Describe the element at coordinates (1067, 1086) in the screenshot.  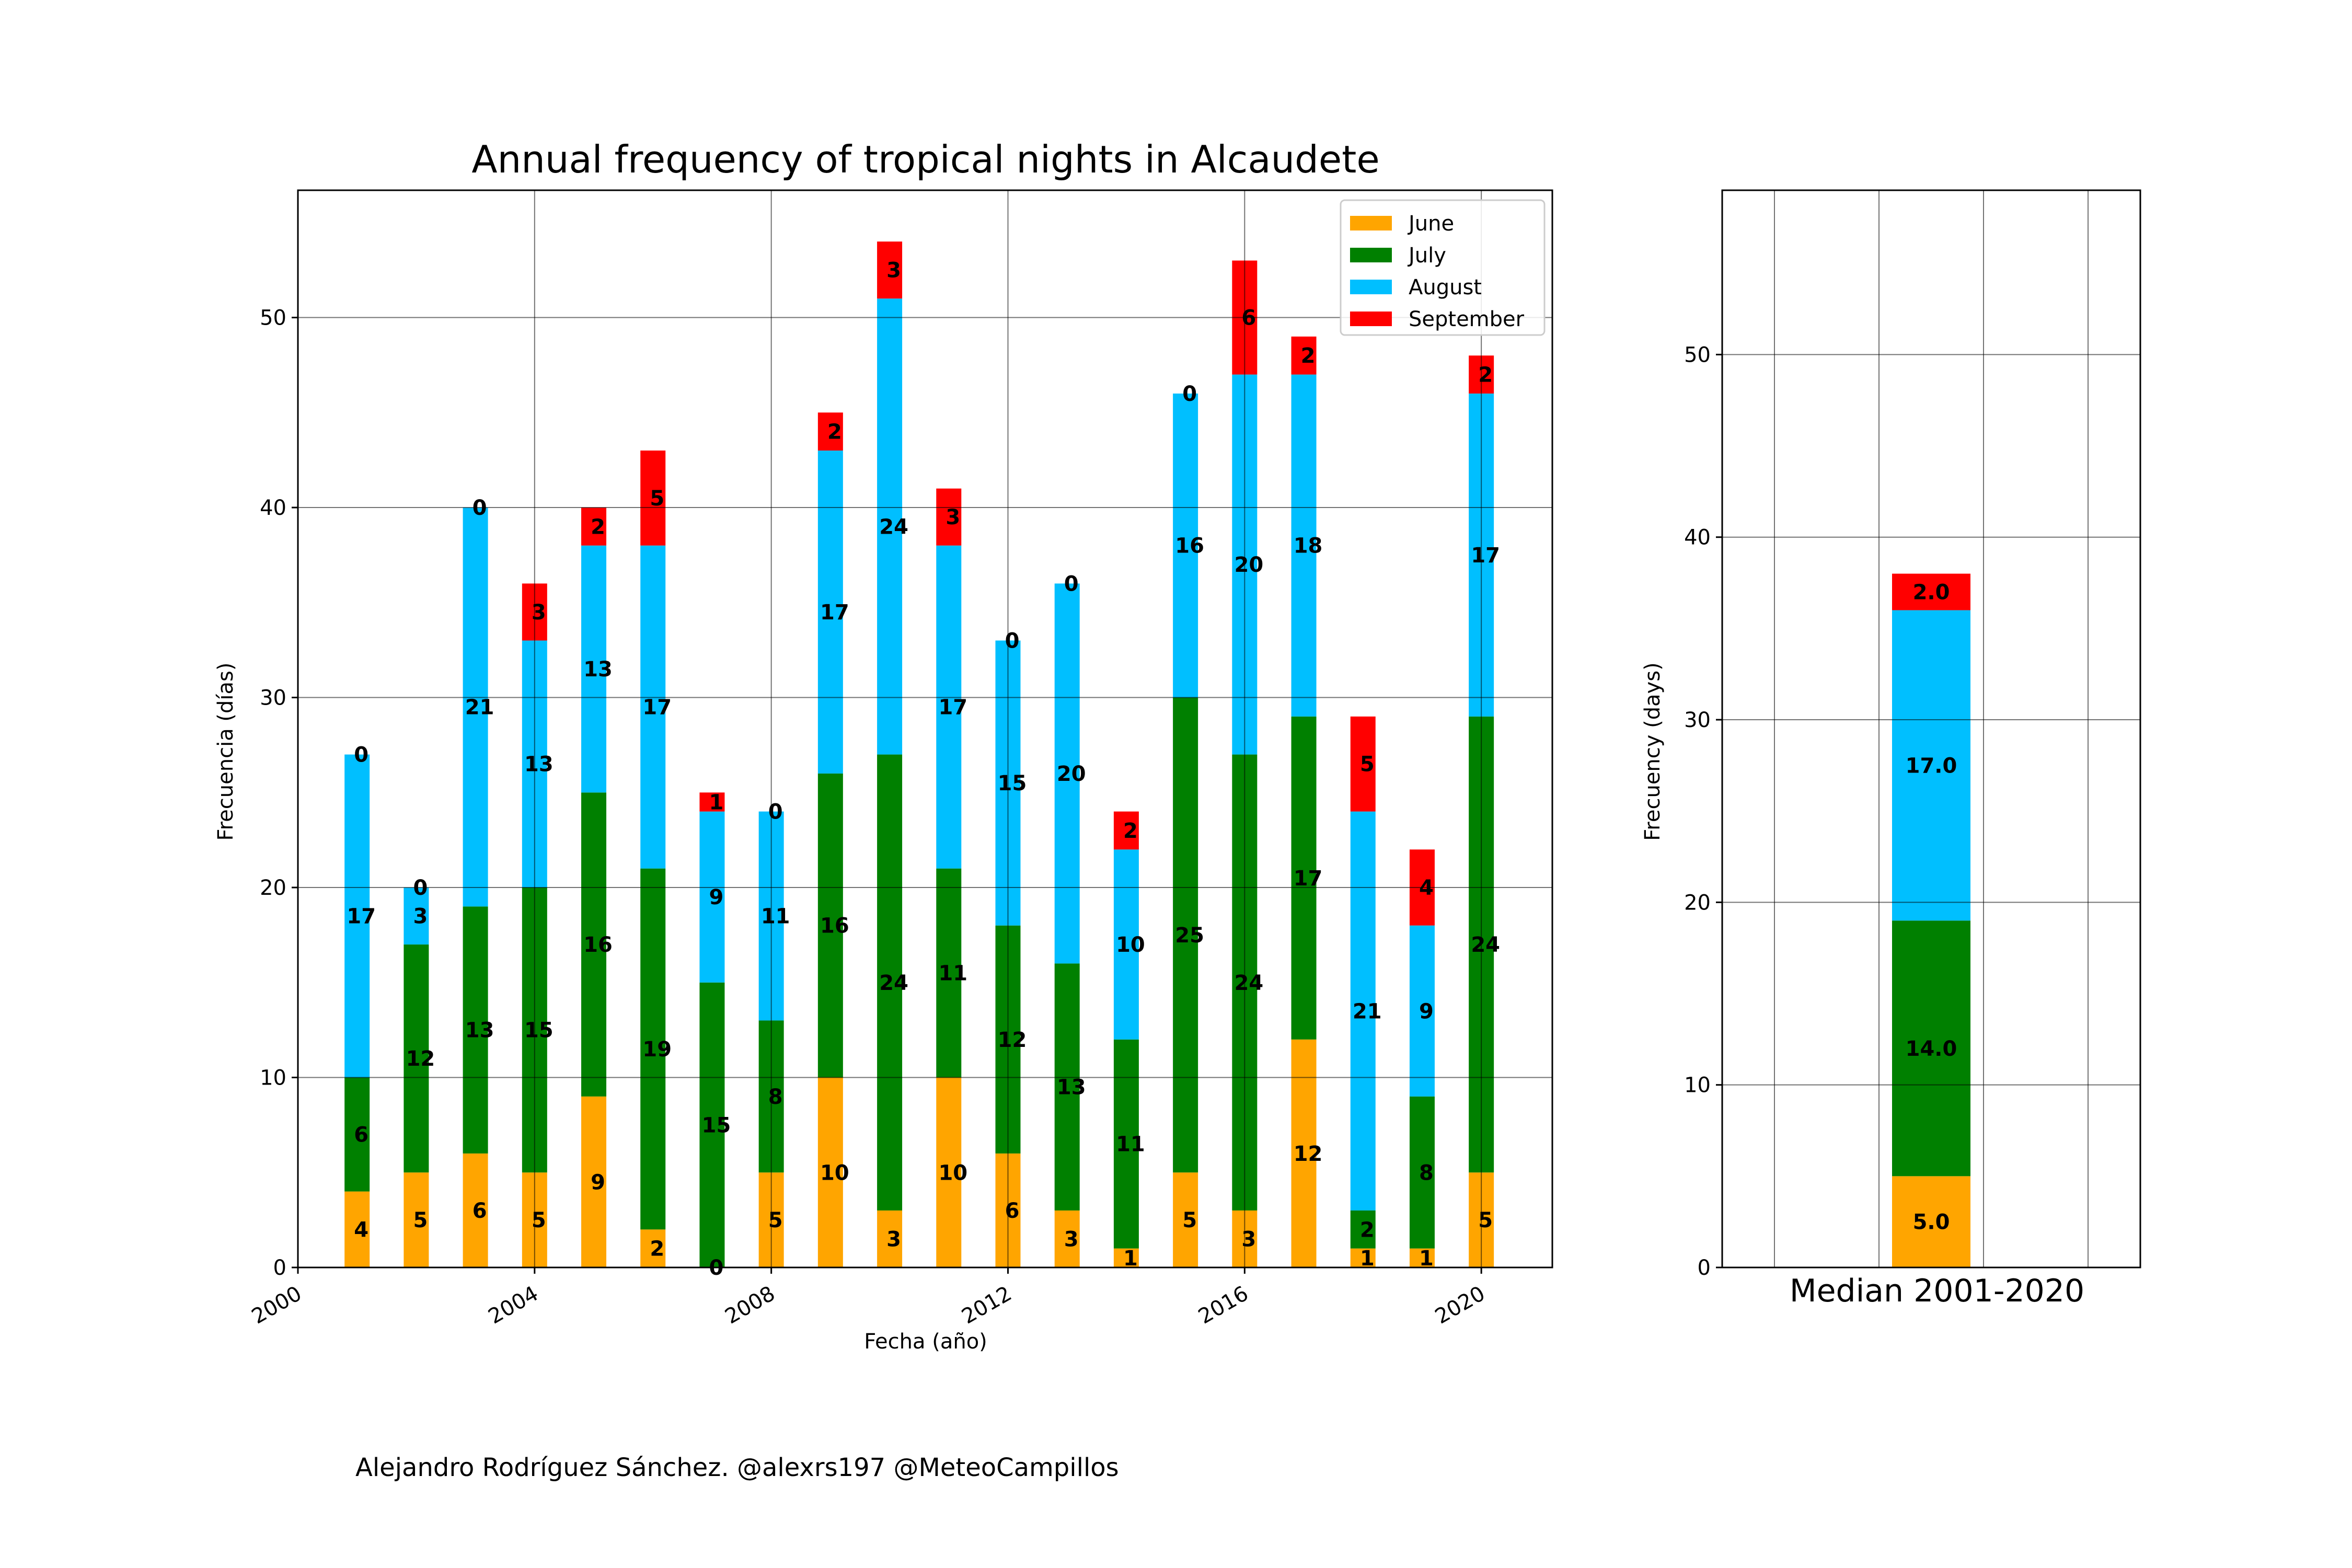
I see `bar-july-2013` at that location.